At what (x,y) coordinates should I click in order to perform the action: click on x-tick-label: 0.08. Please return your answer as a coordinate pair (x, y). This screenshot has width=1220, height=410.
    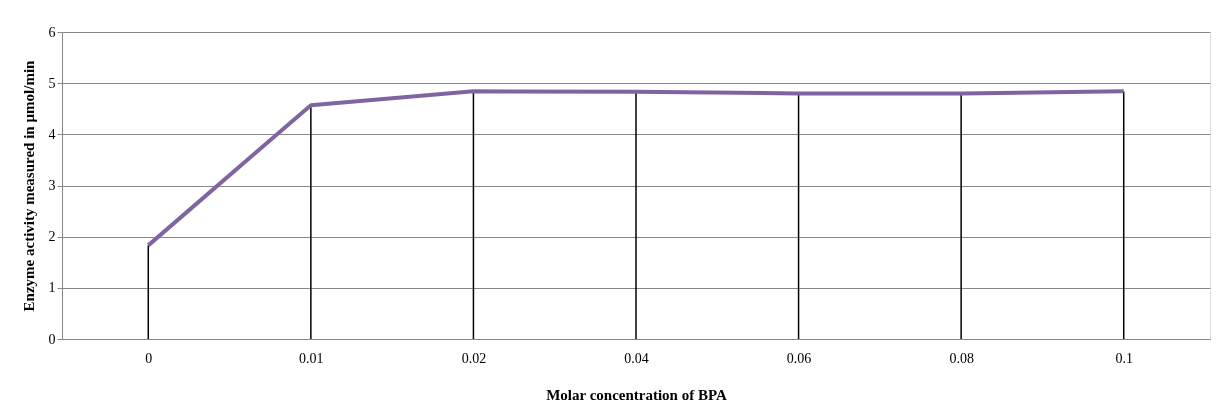
    Looking at the image, I should click on (961, 358).